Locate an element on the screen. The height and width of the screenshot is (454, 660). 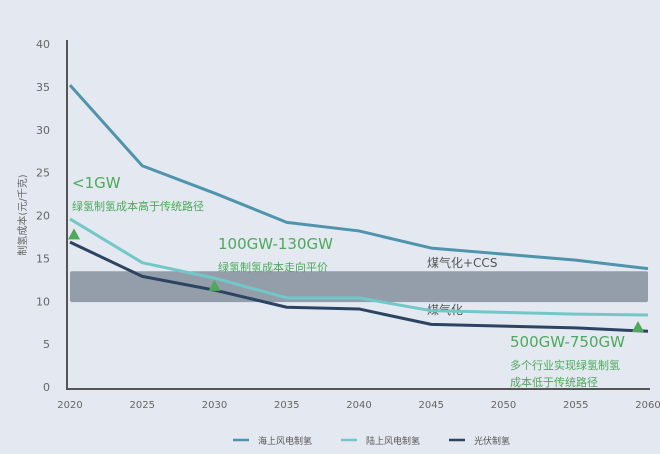
y-tick-label: 25 is located at coordinates (43, 173).